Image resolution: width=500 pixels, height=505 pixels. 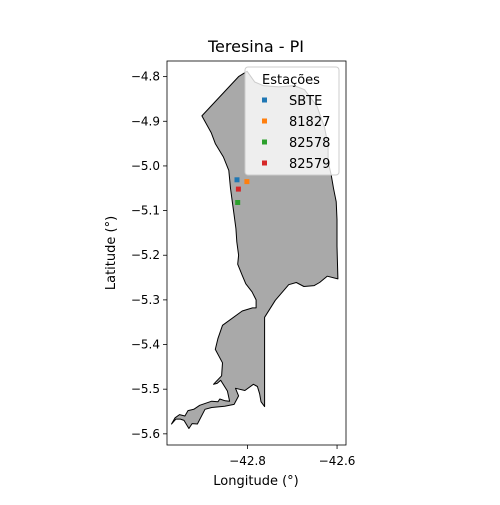 What do you see at coordinates (145, 166) in the screenshot?
I see `y-tick-label: −5.0` at bounding box center [145, 166].